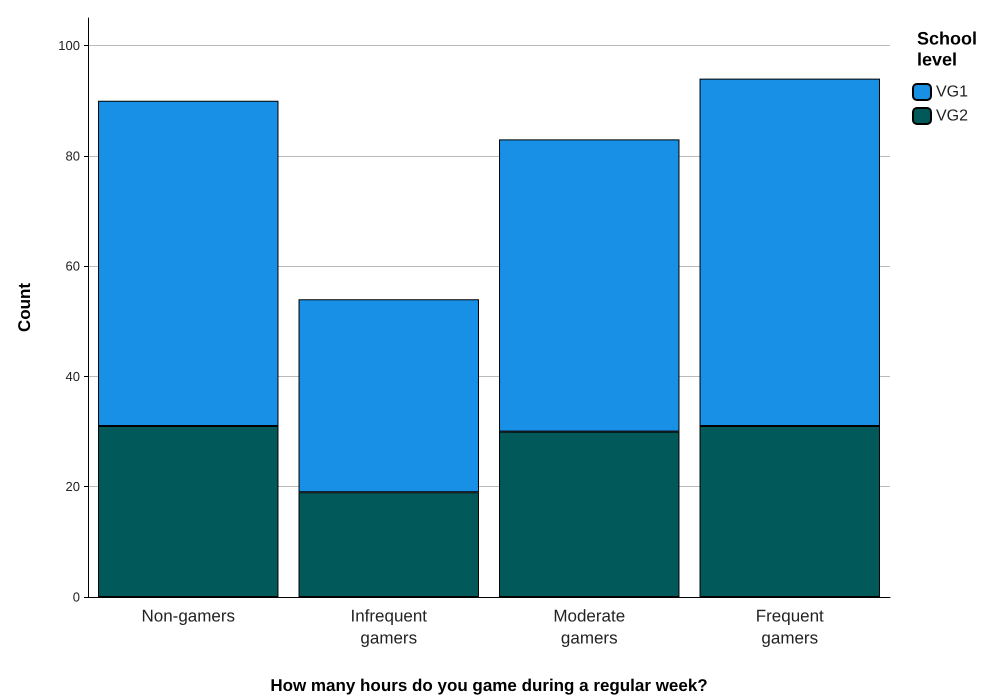 The height and width of the screenshot is (699, 981). I want to click on y-tick-label: 80, so click(73, 156).